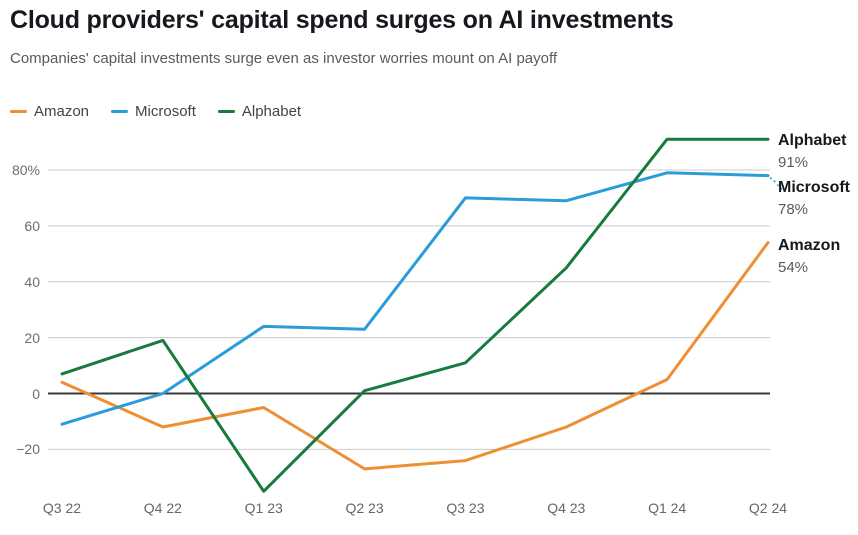 This screenshot has height=535, width=858. I want to click on x-tick-label: Q1 23, so click(263, 508).